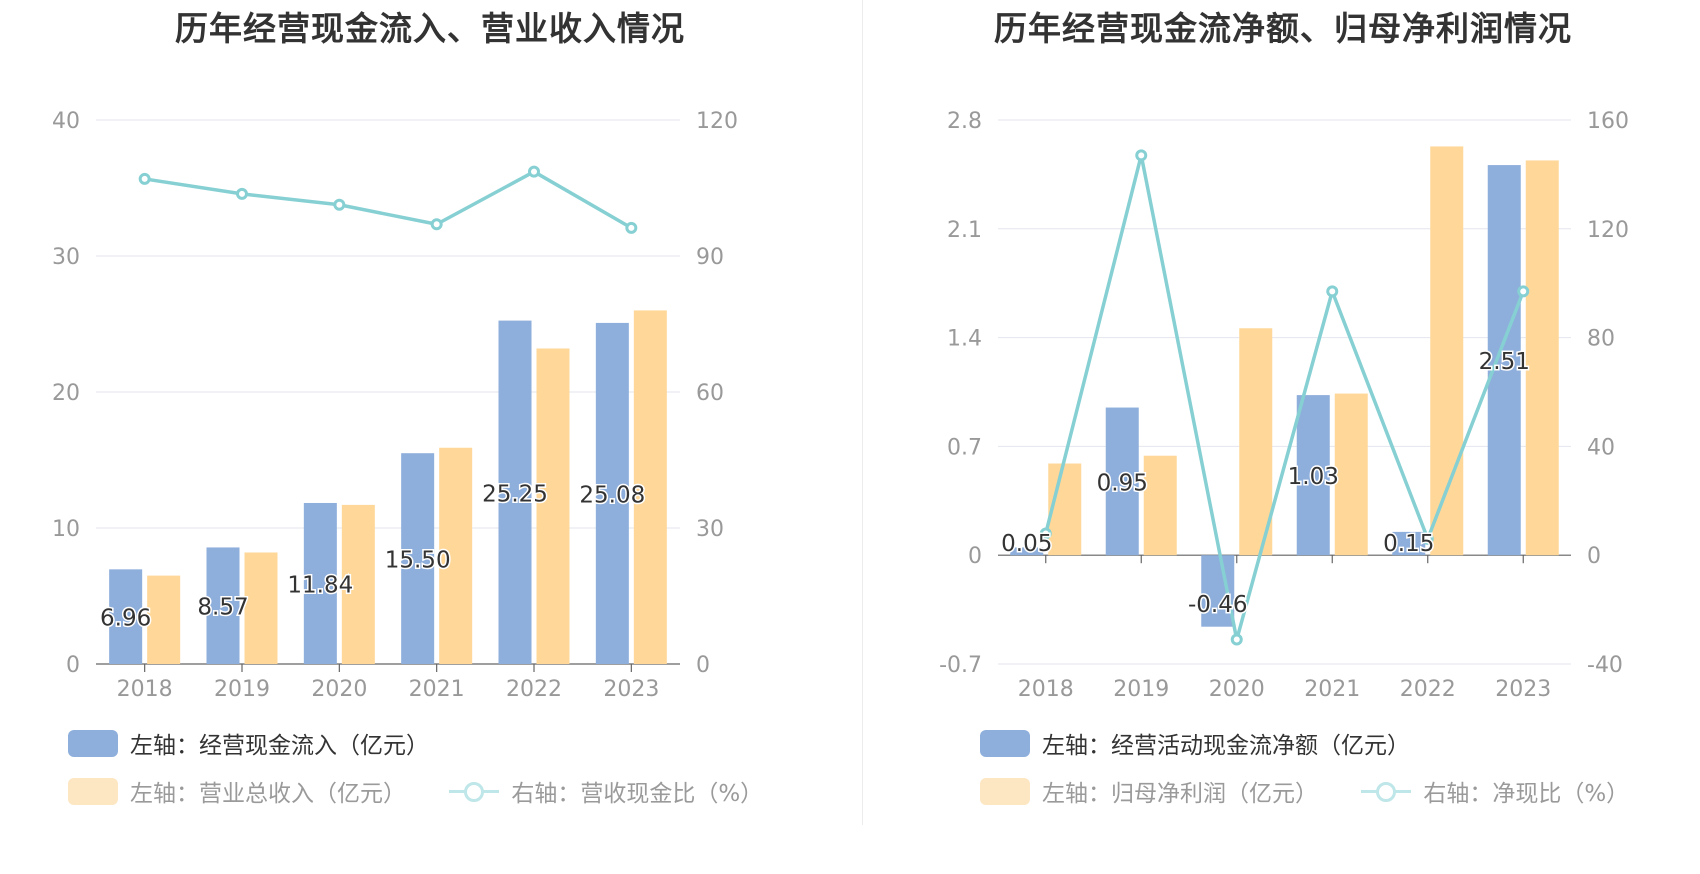  Describe the element at coordinates (1218, 605) in the screenshot. I see `bar-data-label: -0.46` at that location.